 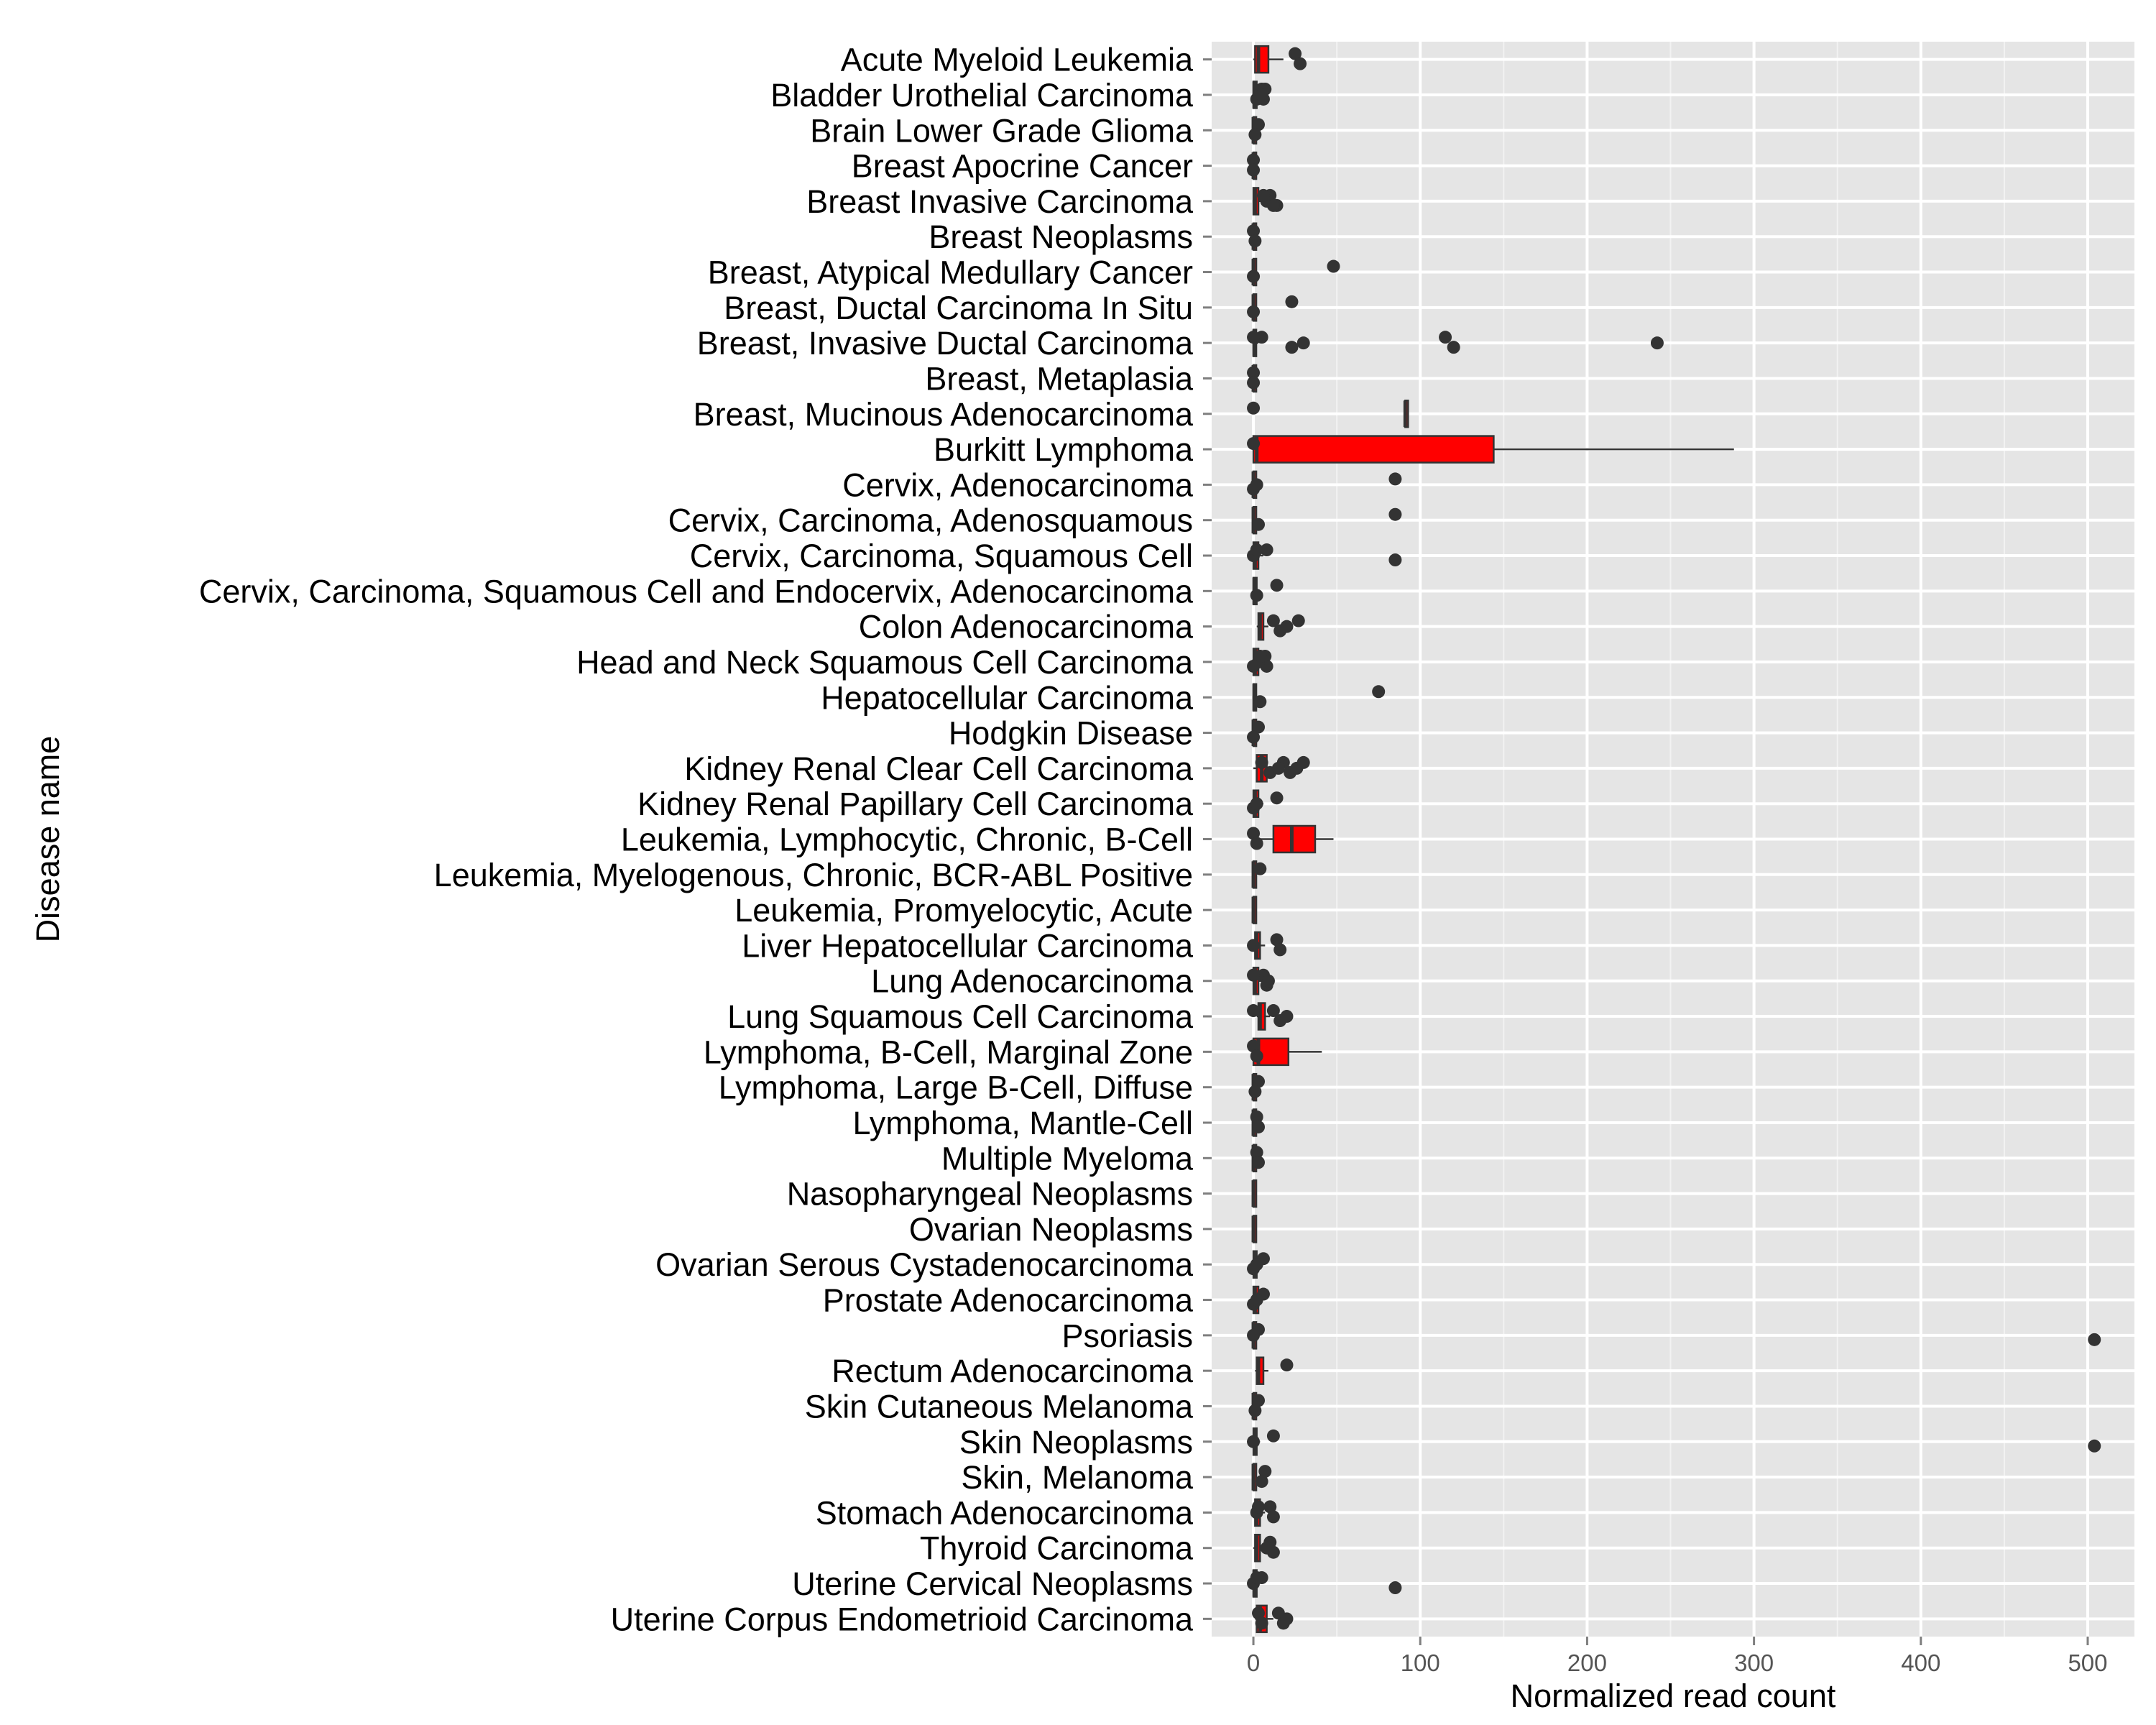 I want to click on y-tick-label: Breast, Metaplasia, so click(x=1059, y=378).